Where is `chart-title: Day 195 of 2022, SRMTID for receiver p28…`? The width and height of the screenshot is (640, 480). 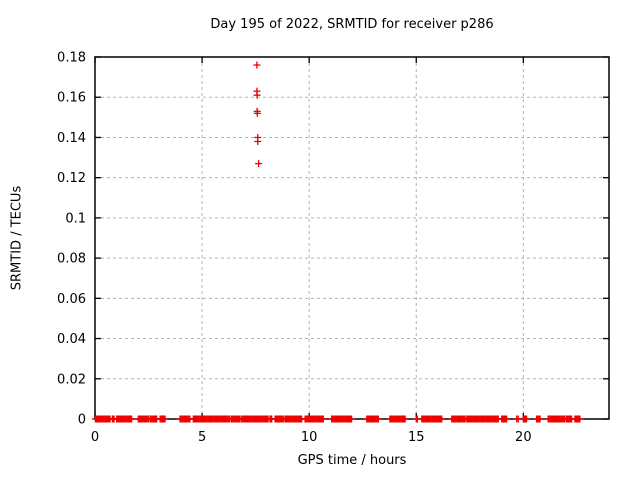
chart-title: Day 195 of 2022, SRMTID for receiver p28… is located at coordinates (352, 24).